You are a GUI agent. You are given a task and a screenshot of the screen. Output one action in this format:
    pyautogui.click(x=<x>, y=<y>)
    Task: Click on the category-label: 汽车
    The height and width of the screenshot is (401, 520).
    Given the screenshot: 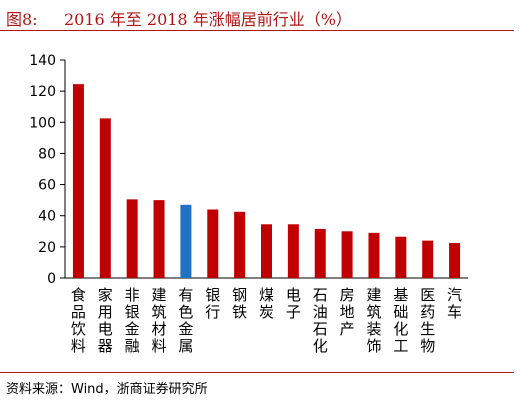 What is the action you would take?
    pyautogui.click(x=454, y=303)
    